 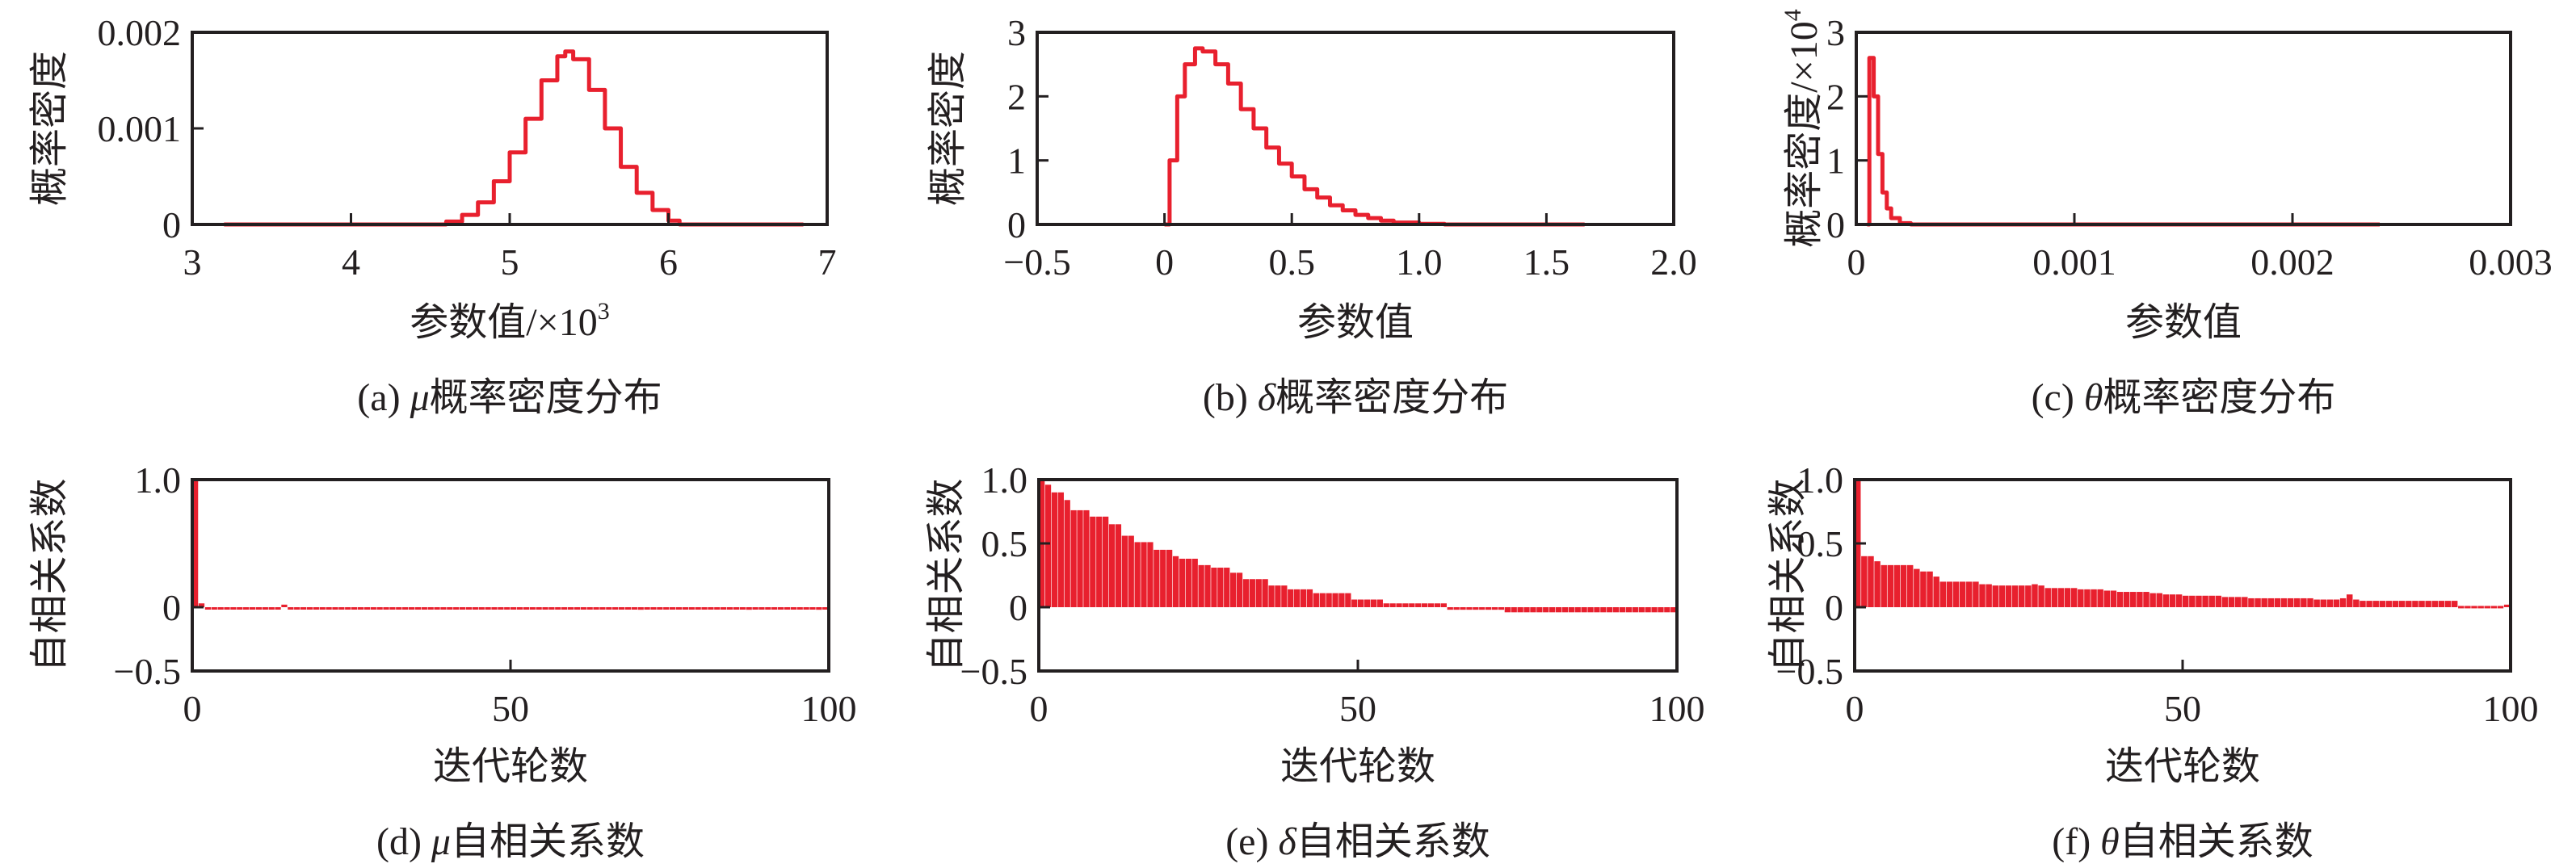 I want to click on x-tick-label: 1.0, so click(x=1419, y=262).